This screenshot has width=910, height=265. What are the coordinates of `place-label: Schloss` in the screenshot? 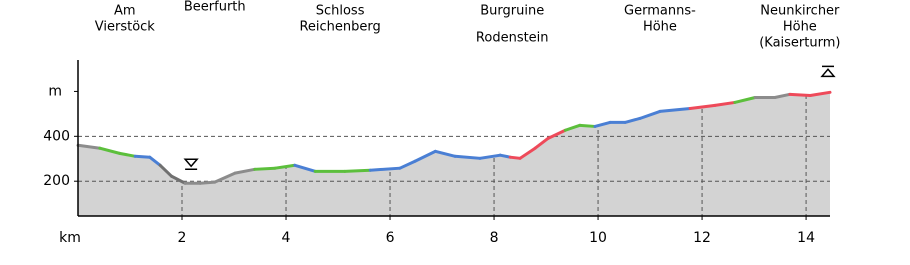 It's located at (340, 11).